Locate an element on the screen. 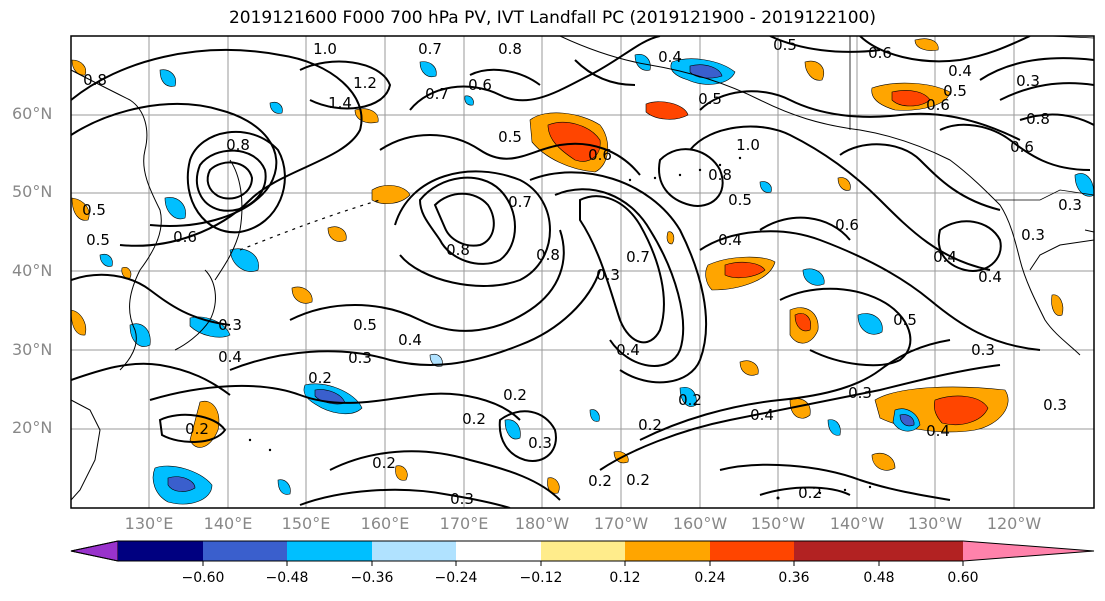  colorbar-tick: −0.12 is located at coordinates (541, 578).